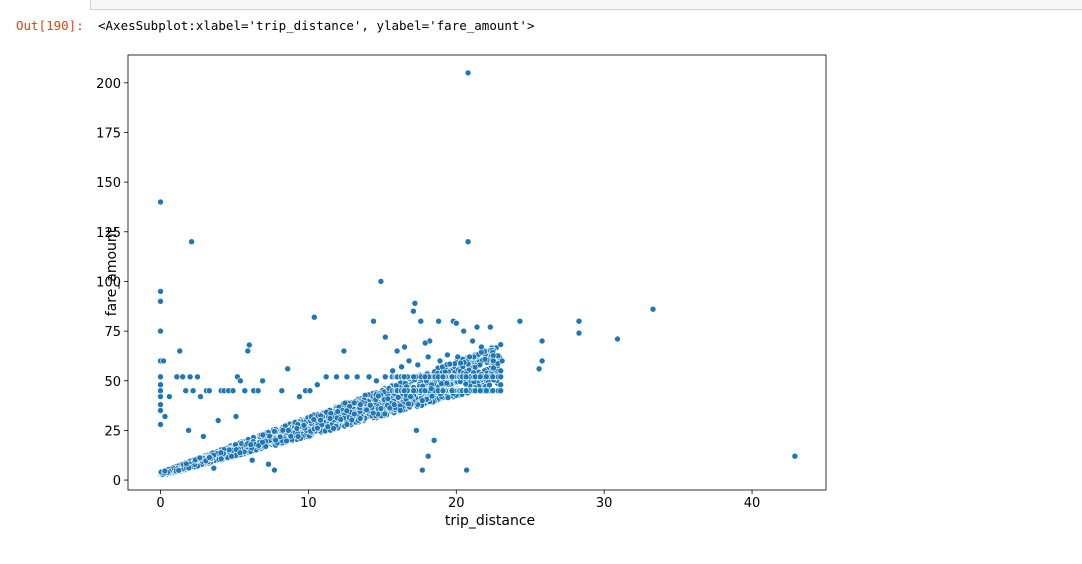  Describe the element at coordinates (50, 25) in the screenshot. I see `output-prompt: Out[190]:` at that location.